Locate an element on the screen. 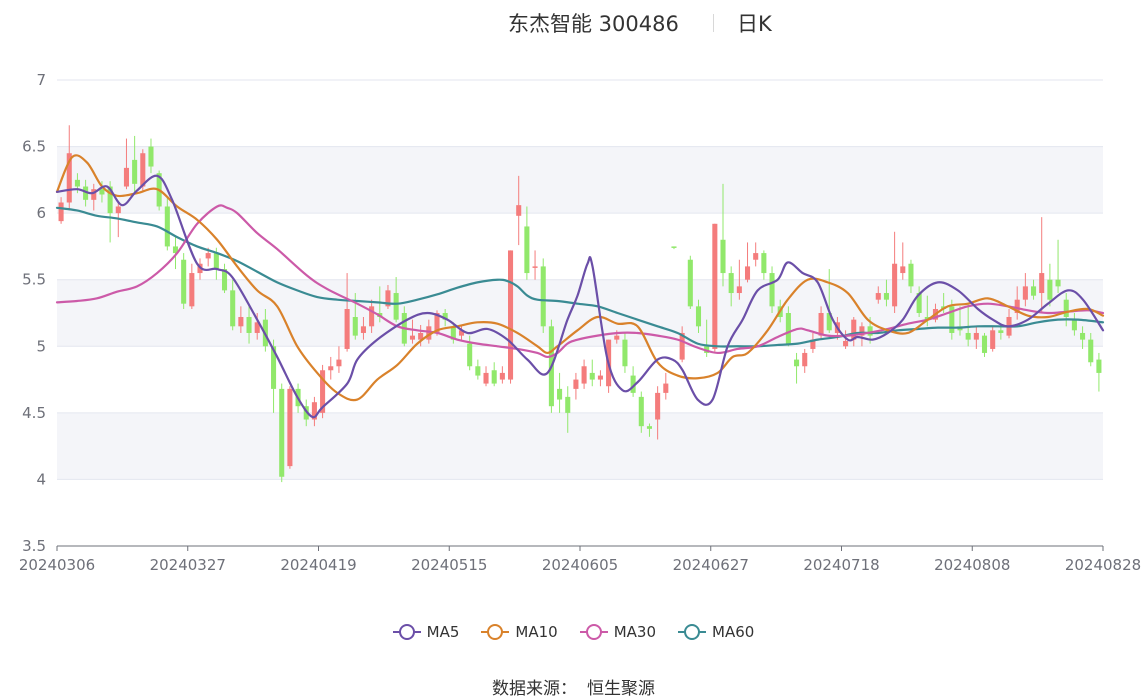  x-tick-label: 20240627 is located at coordinates (711, 565).